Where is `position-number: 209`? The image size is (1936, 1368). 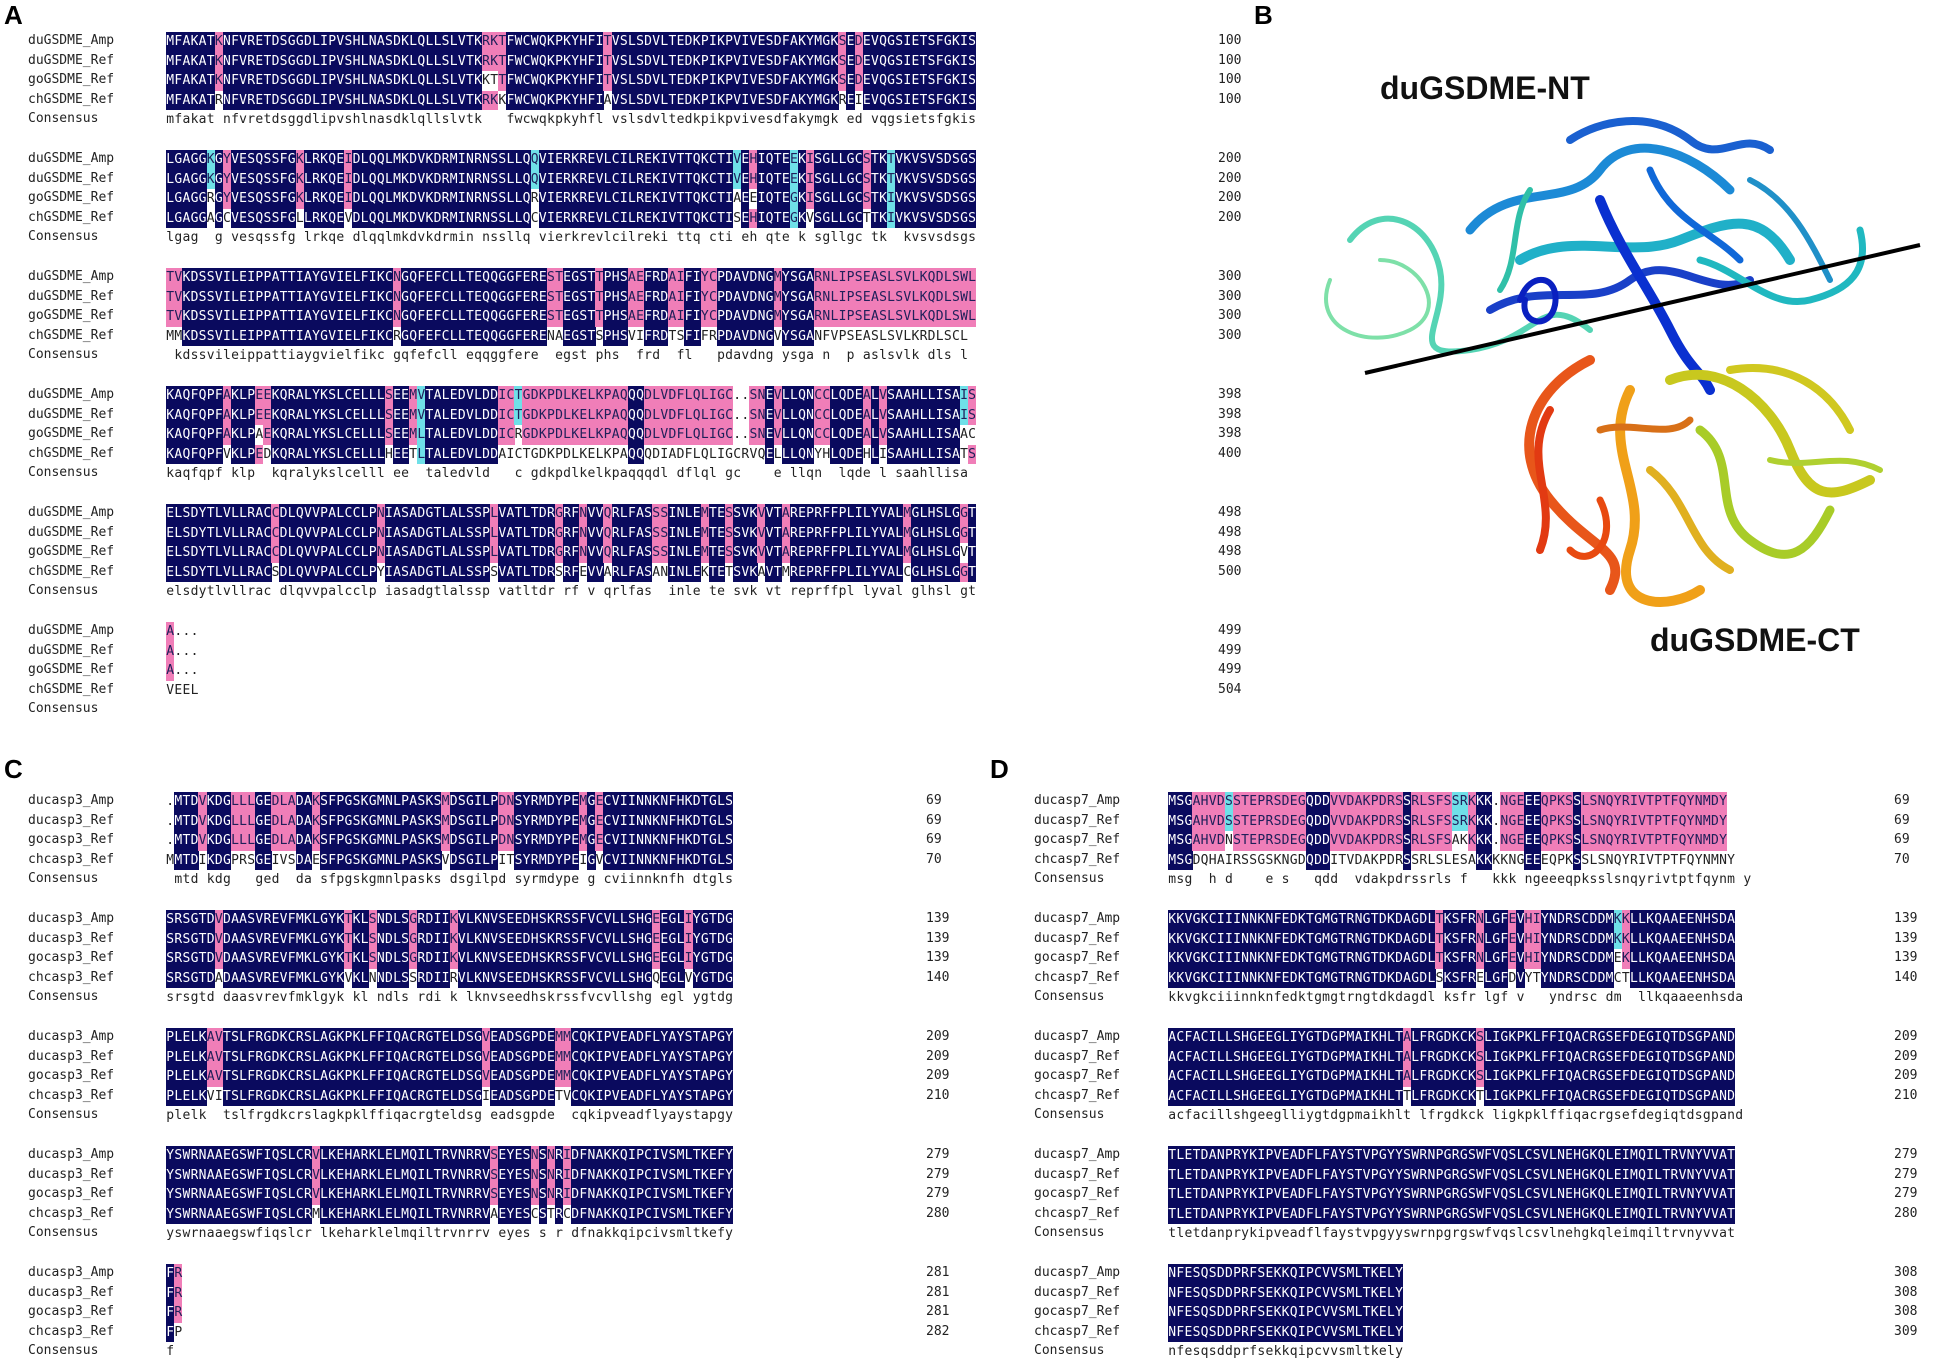
position-number: 209 is located at coordinates (938, 1076).